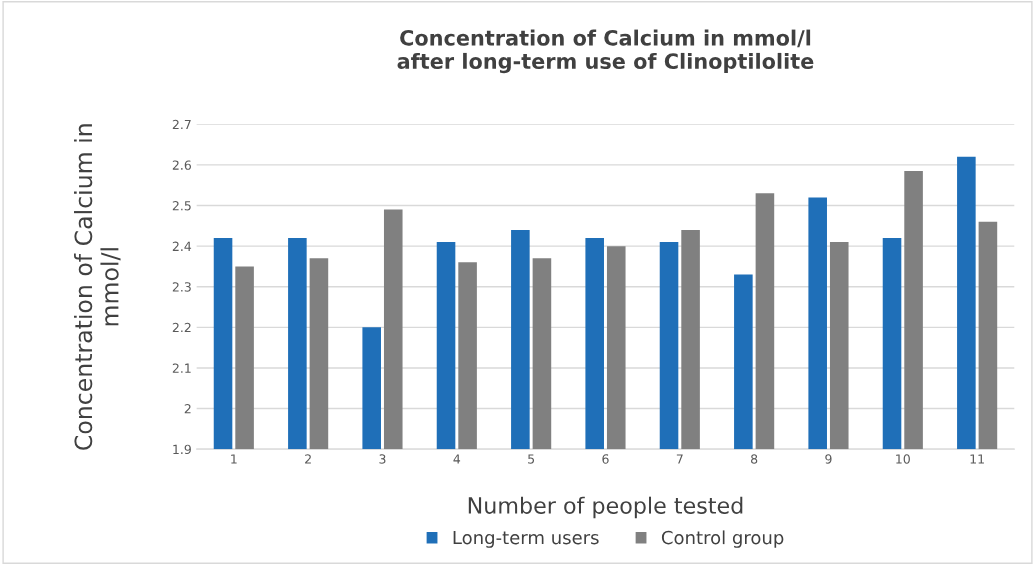 The width and height of the screenshot is (1035, 565). Describe the element at coordinates (182, 449) in the screenshot. I see `y-tick-label: 1.9` at that location.